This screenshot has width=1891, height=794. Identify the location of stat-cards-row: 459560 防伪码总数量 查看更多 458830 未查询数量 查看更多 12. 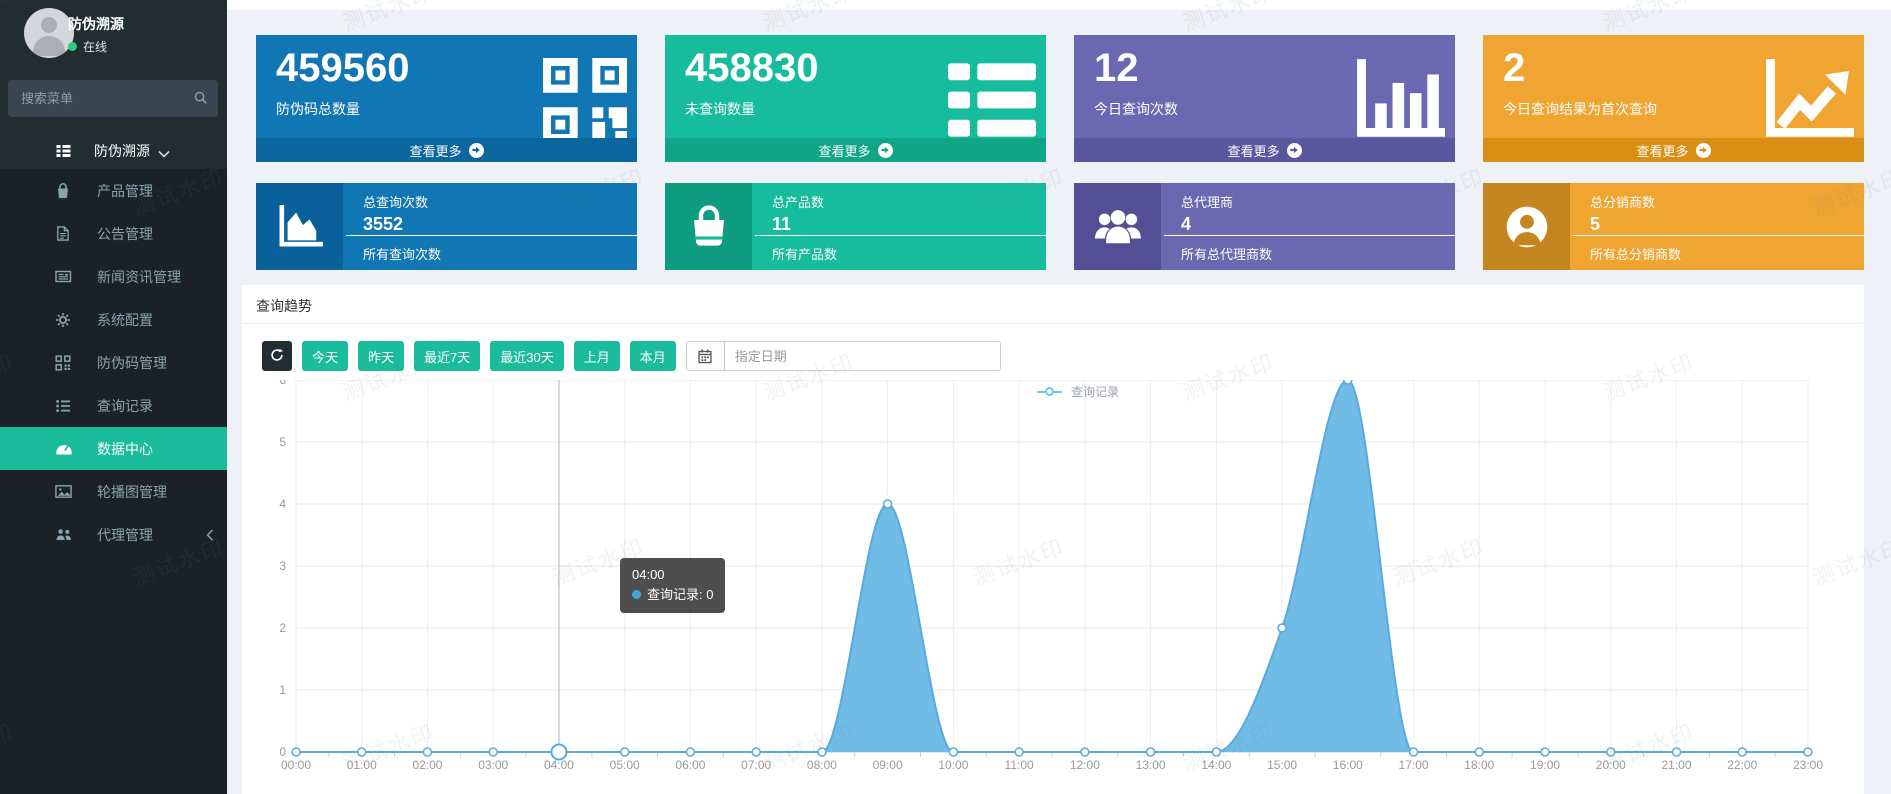
(1060, 98).